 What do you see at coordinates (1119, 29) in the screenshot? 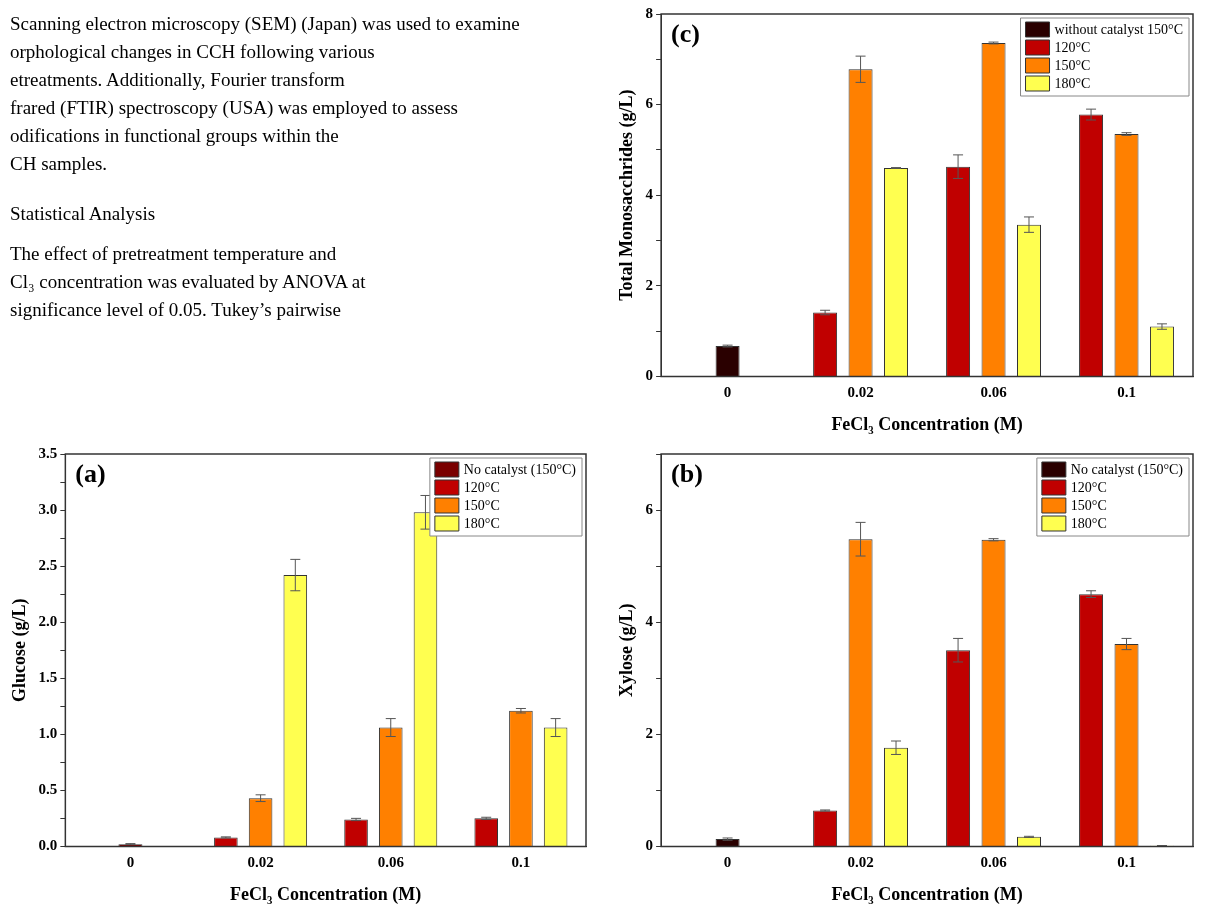
I see `legend-label: without catalyst 150°C` at bounding box center [1119, 29].